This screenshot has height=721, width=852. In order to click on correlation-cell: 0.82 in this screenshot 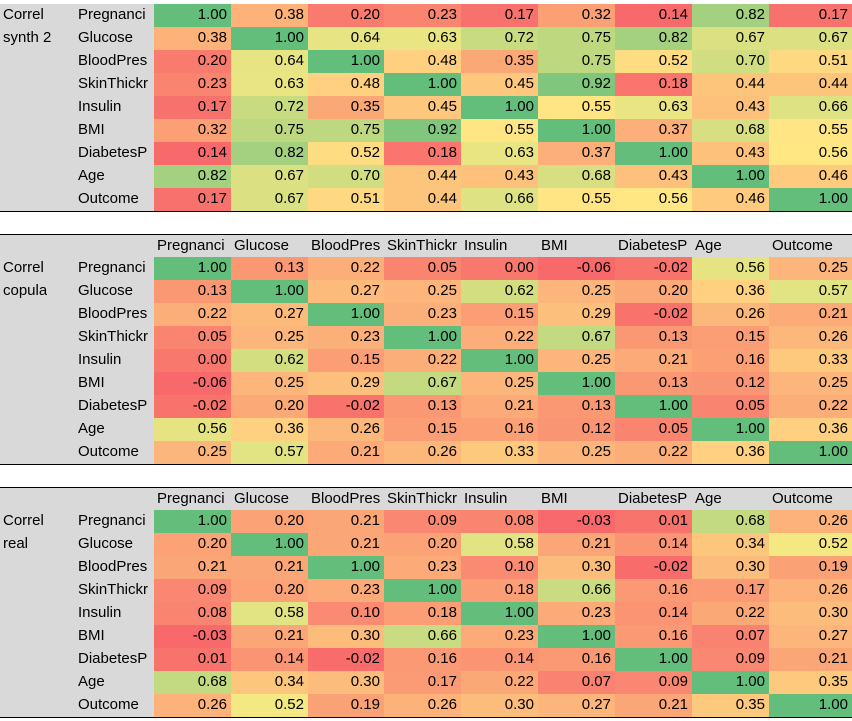, I will do `click(653, 38)`.